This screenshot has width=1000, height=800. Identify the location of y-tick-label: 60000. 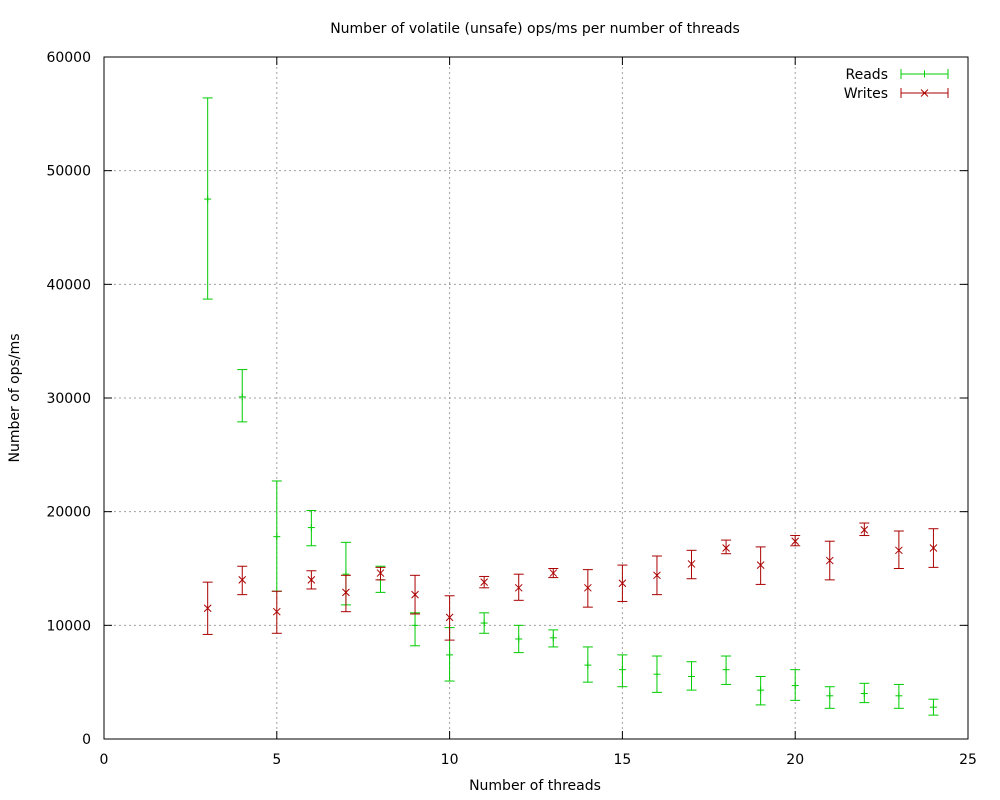
(68, 58).